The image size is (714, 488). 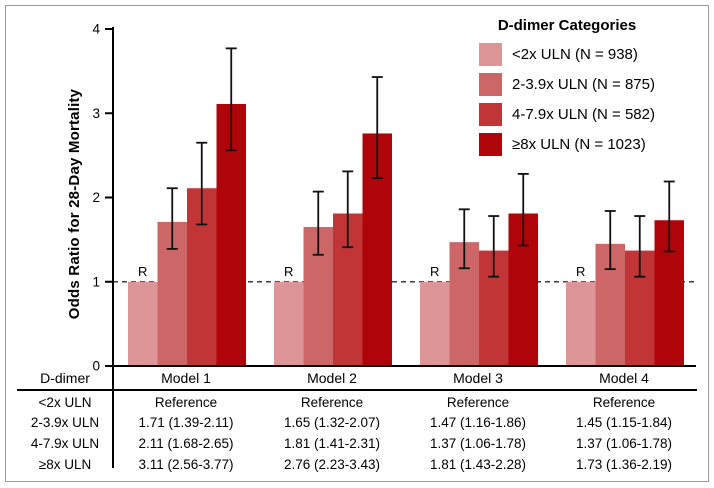 I want to click on legend-title: D-dimer Categories, so click(x=567, y=25).